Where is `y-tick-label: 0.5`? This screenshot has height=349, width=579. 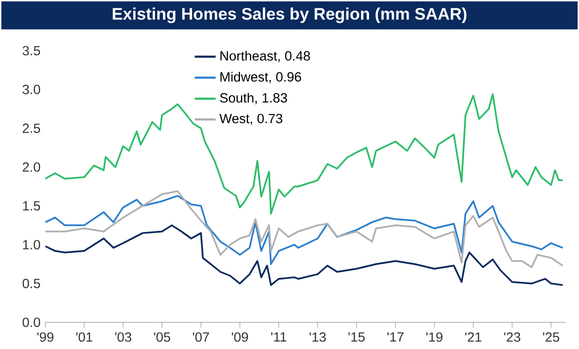 y-tick-label: 0.5 is located at coordinates (31, 283).